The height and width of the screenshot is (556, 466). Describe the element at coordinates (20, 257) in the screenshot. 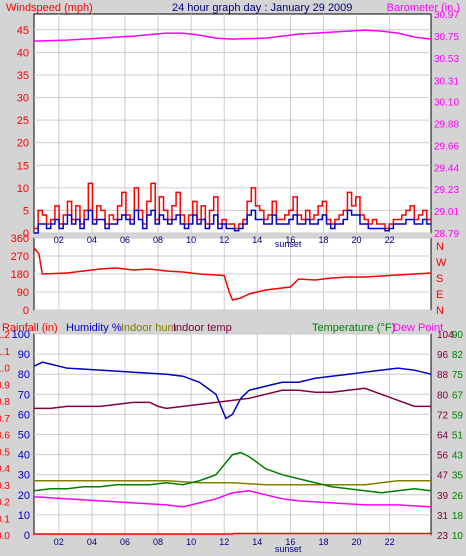

I see `direction-tick-label: 270` at that location.